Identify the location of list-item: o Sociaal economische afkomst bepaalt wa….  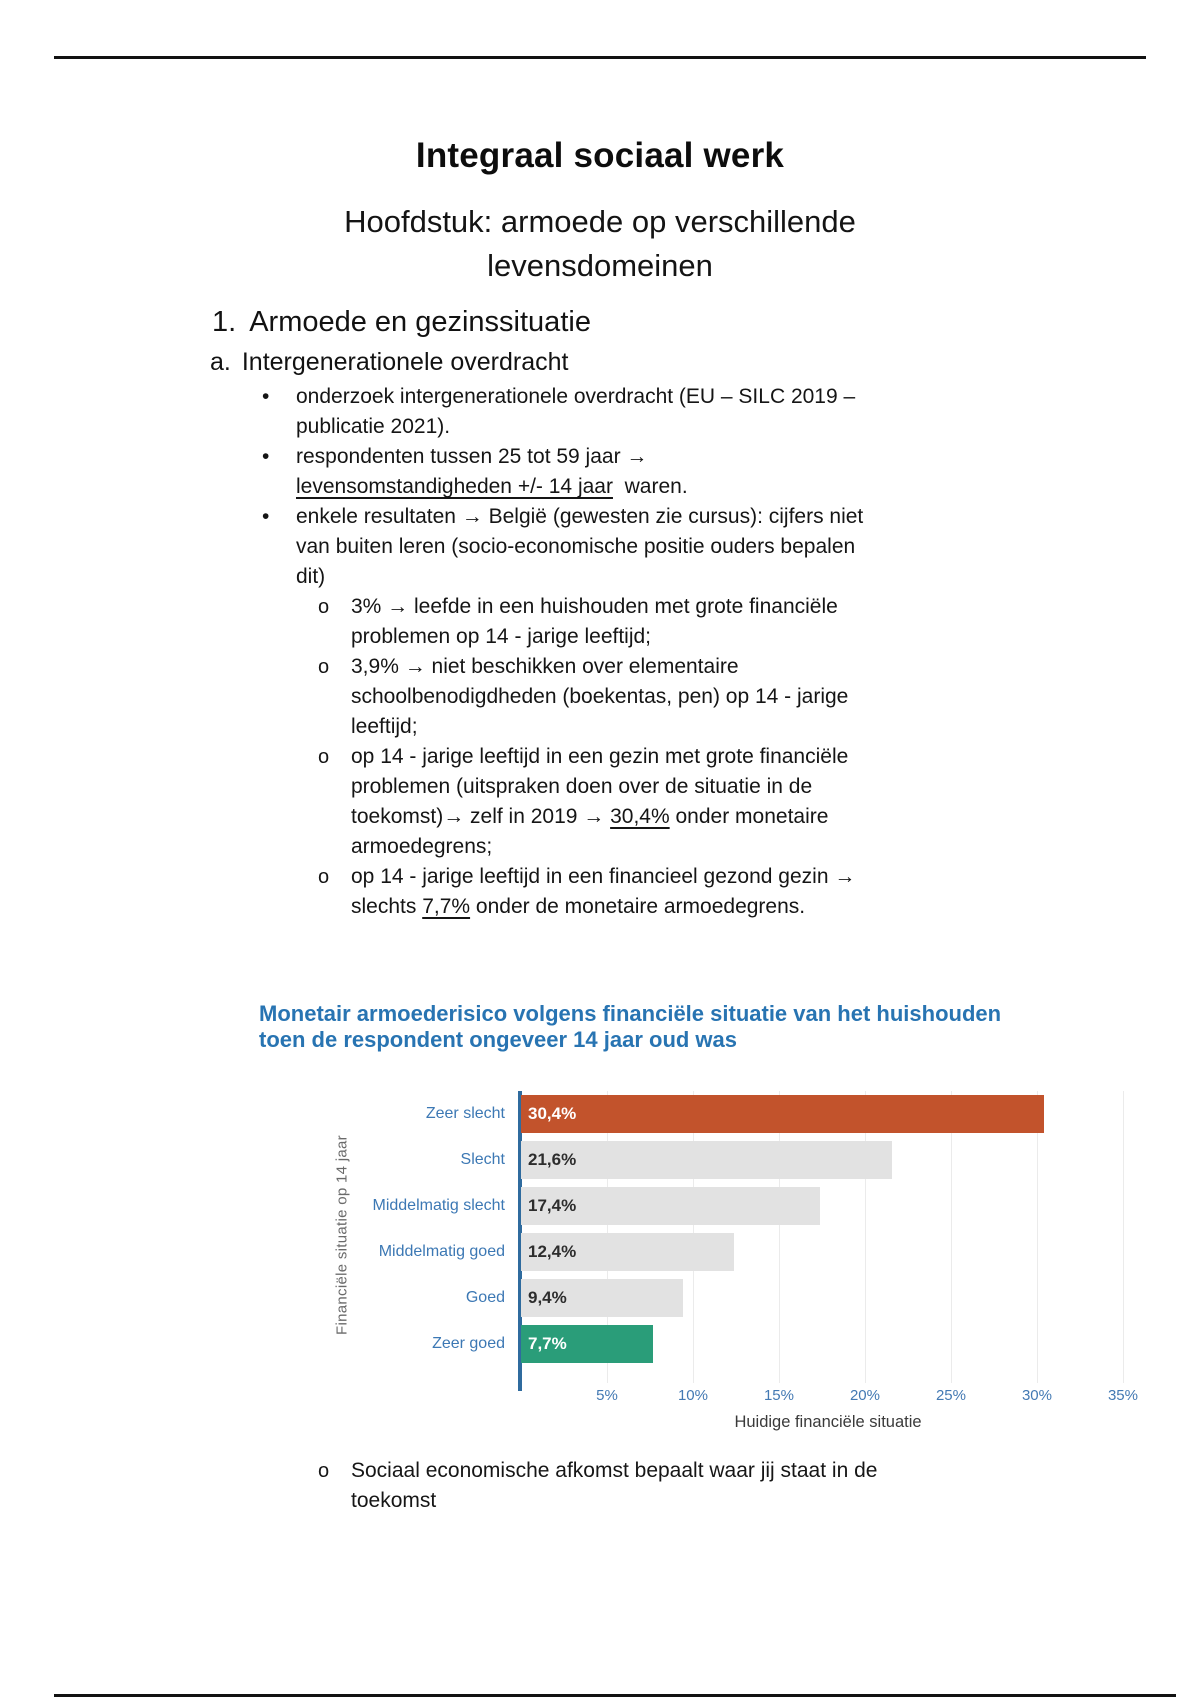
(598, 1486).